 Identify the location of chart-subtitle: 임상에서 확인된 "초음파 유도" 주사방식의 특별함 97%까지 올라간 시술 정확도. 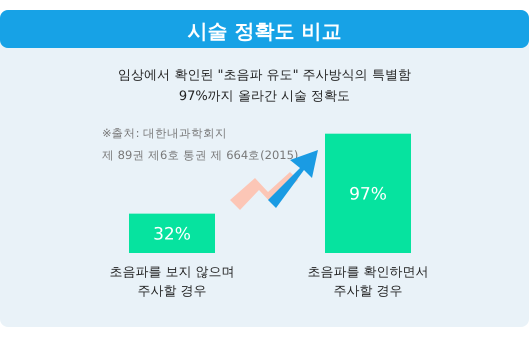
(264, 86).